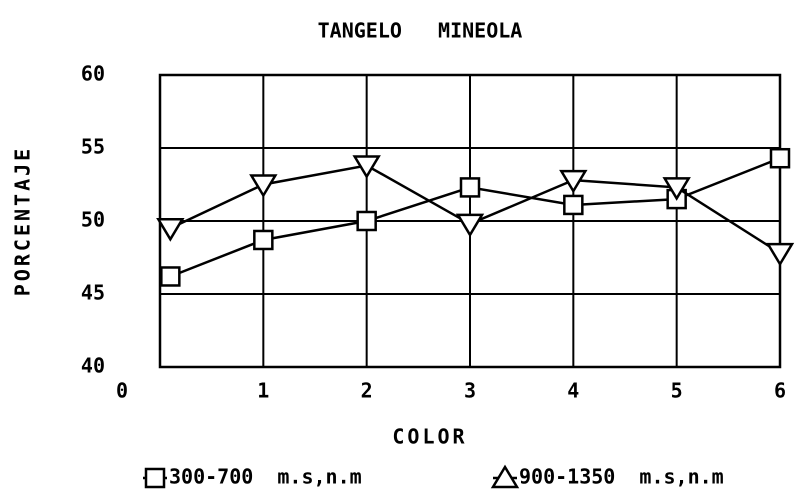 The width and height of the screenshot is (807, 497). Describe the element at coordinates (420, 31) in the screenshot. I see `chart-title: TANGELO MINEOLA` at that location.